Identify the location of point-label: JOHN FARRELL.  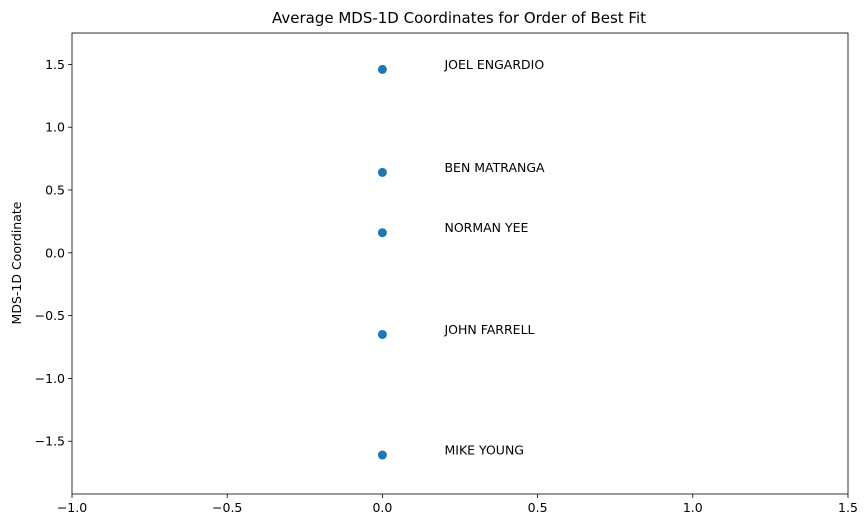
(488, 329).